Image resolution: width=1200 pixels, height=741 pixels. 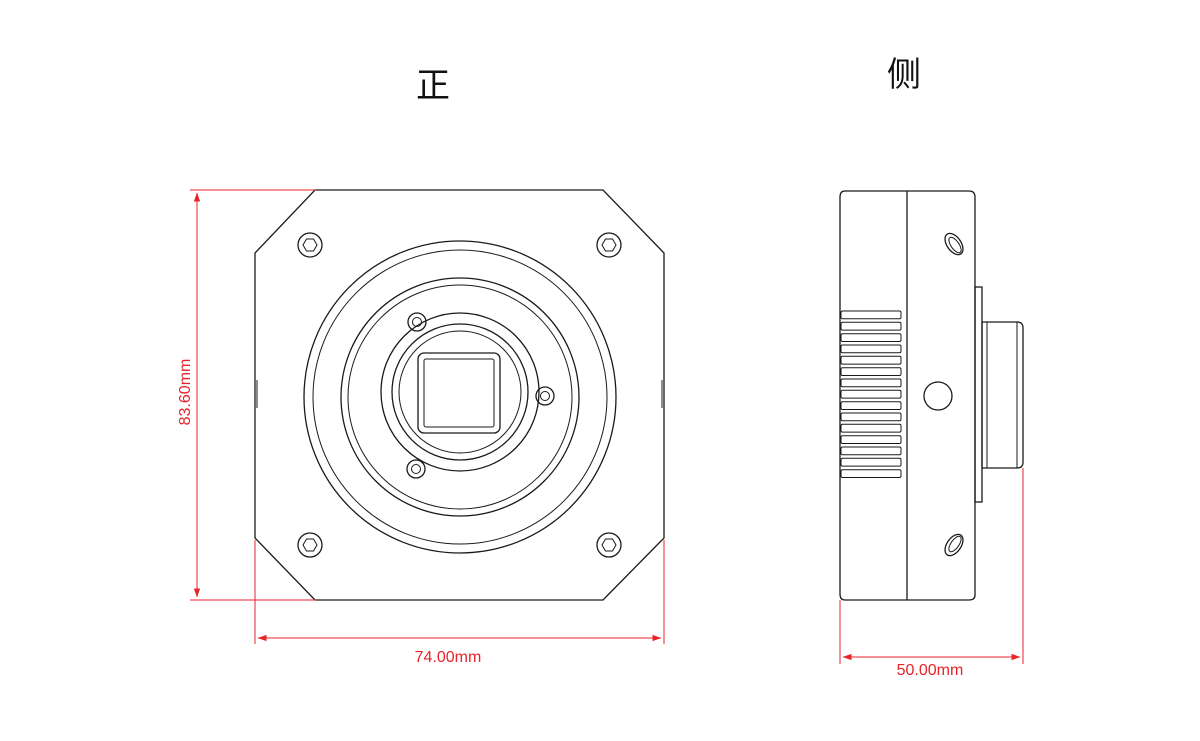 What do you see at coordinates (310, 545) in the screenshot?
I see `screw-bottom-left` at bounding box center [310, 545].